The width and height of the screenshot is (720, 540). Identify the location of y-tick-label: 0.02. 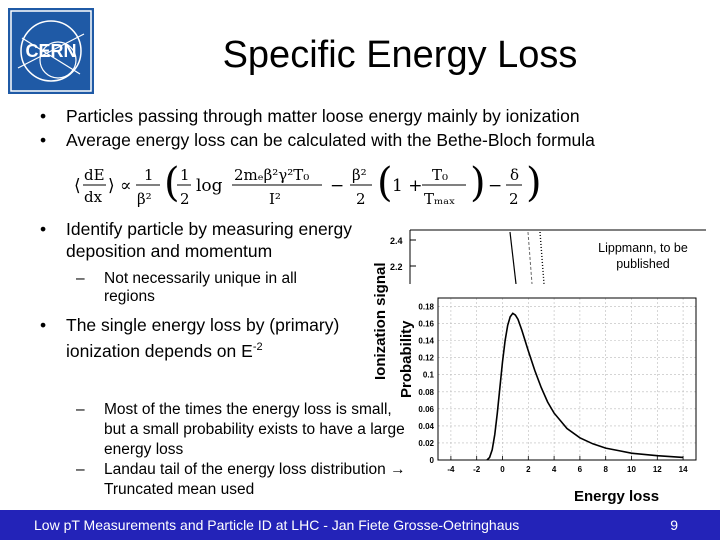
(426, 443).